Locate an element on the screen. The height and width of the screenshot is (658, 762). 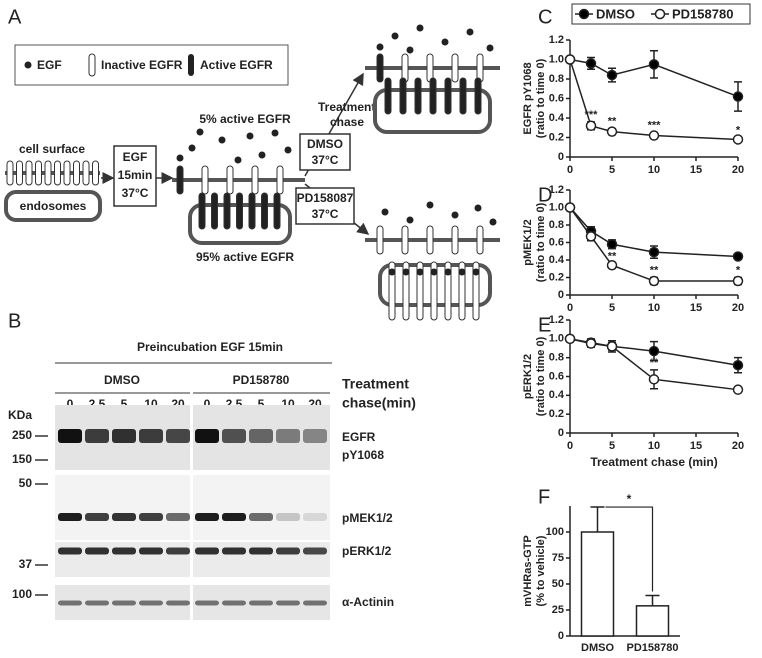
label: Treatment is located at coordinates (346, 107).